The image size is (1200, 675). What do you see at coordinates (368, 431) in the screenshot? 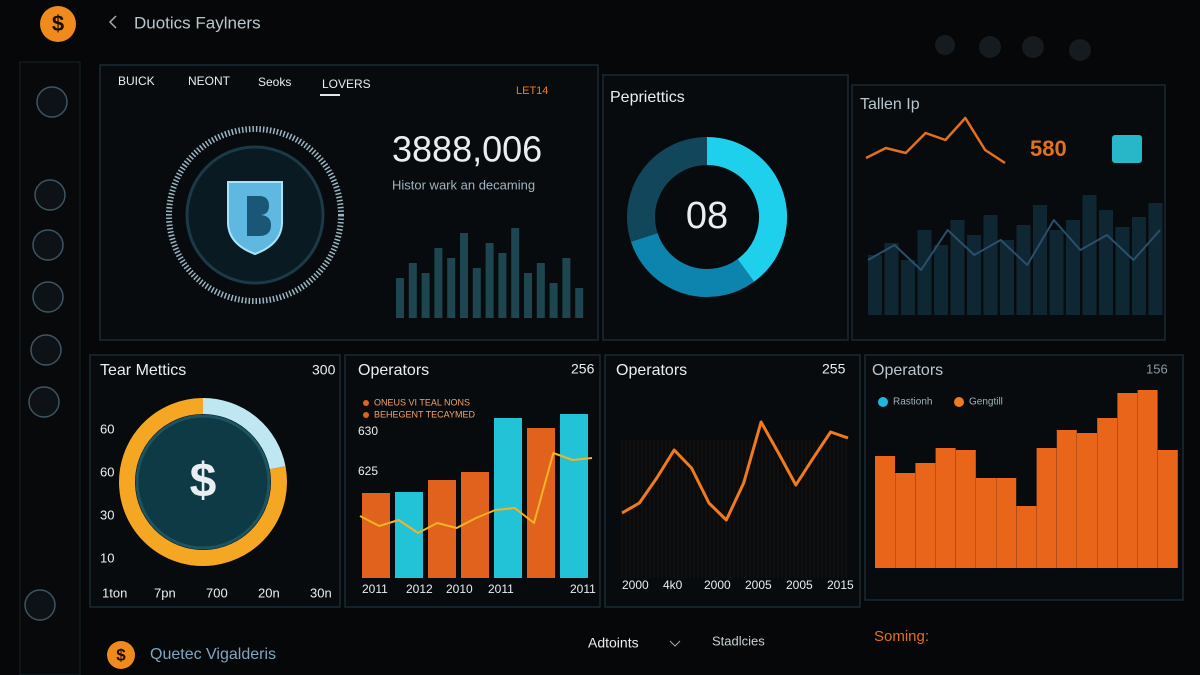
I see `y-label: 630` at bounding box center [368, 431].